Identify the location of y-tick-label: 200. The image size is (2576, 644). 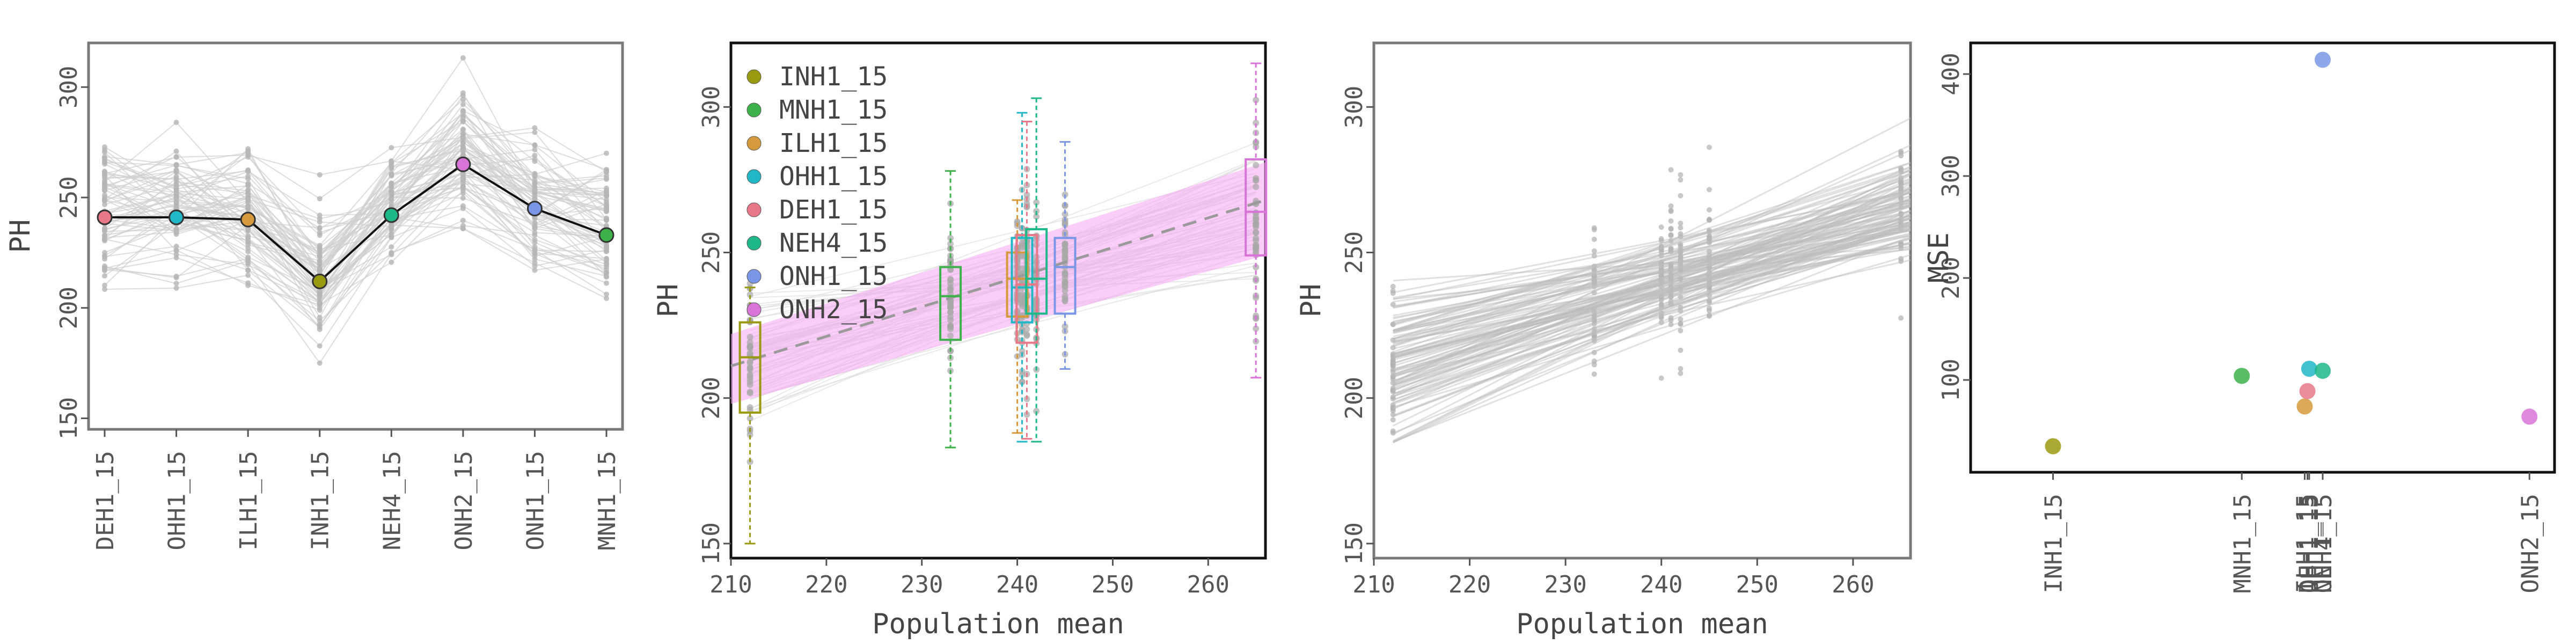
(711, 398).